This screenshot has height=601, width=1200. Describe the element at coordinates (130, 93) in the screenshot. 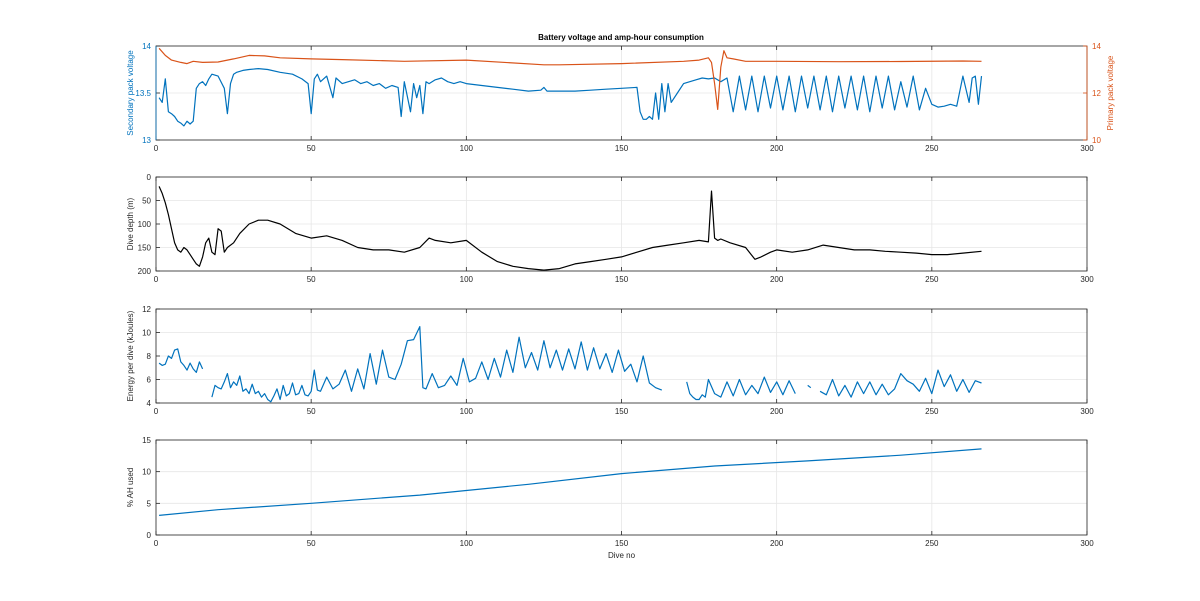

I see `y-axis-label: Secondary pack voltage` at that location.